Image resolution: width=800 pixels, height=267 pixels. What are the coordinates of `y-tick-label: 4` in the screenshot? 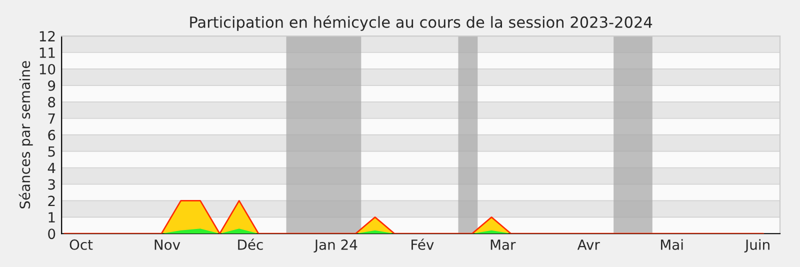 It's located at (52, 168).